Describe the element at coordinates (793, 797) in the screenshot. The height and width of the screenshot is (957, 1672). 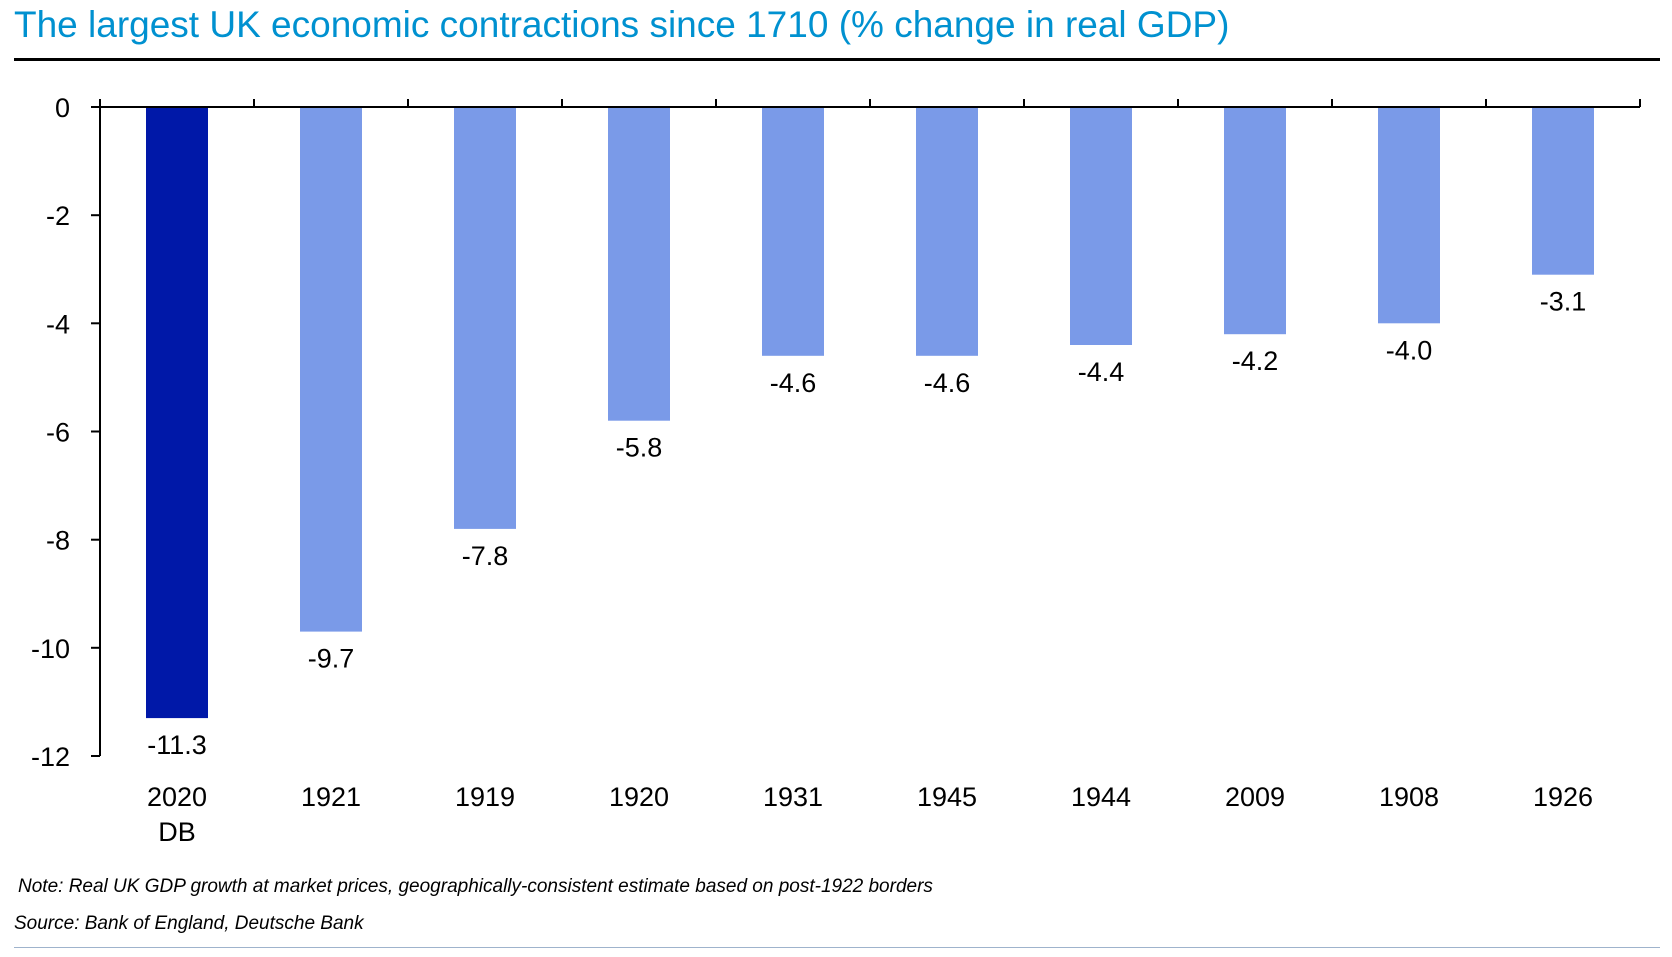
I see `x-tick-label: 1931` at that location.